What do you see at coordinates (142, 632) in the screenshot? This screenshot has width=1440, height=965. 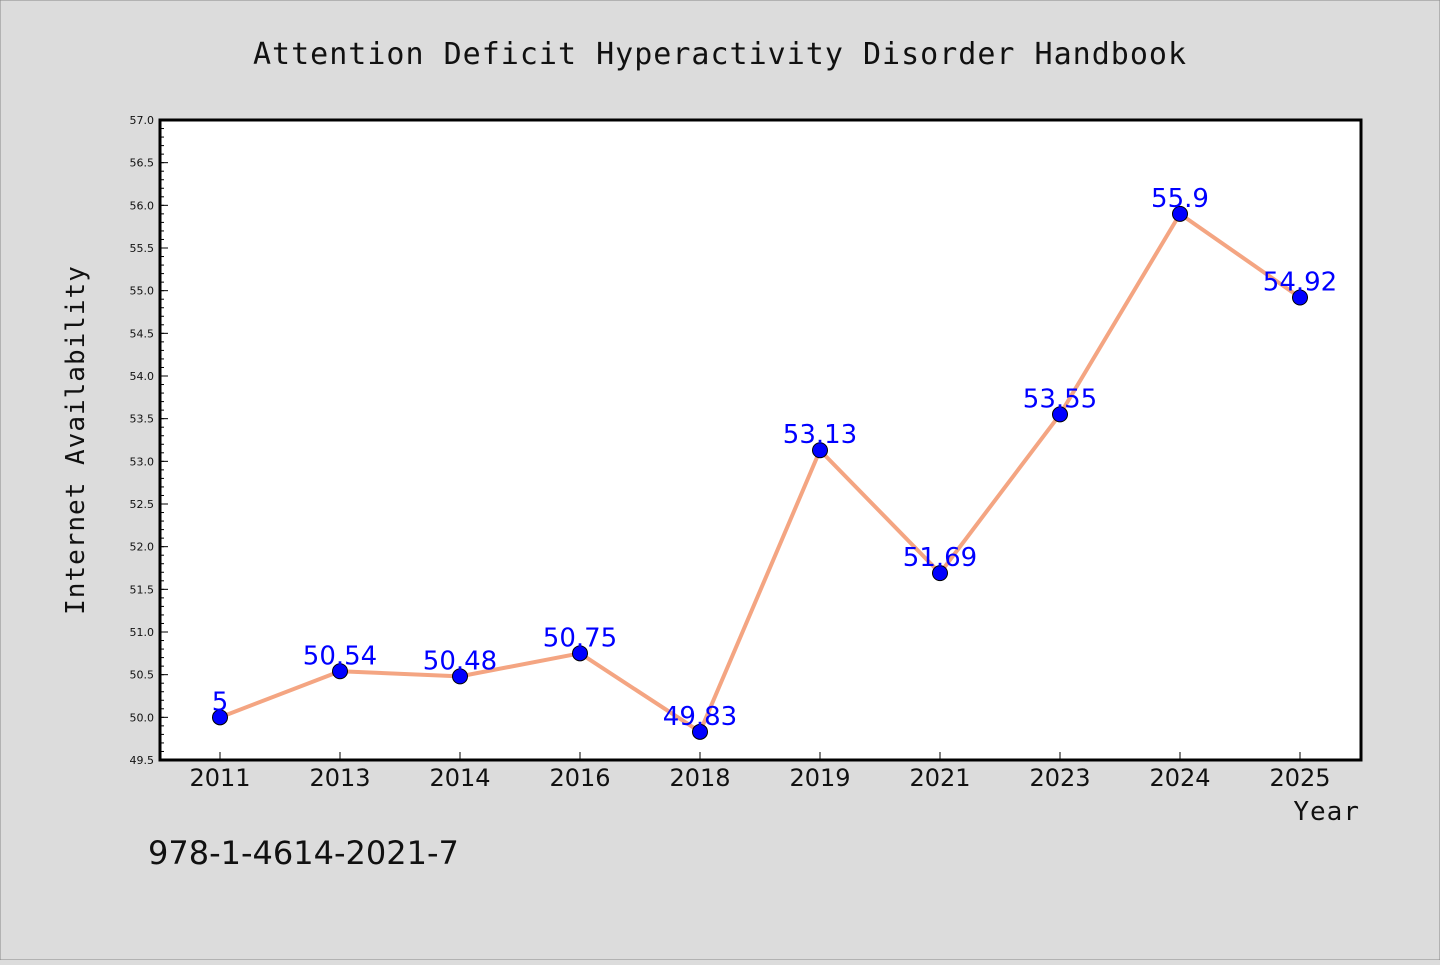 I see `y-tick-label: 51.0` at bounding box center [142, 632].